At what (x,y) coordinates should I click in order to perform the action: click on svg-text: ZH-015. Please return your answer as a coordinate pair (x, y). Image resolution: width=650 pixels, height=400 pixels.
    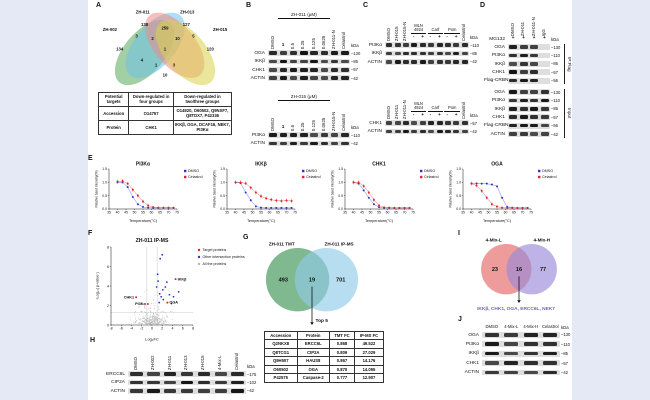
    Looking at the image, I should click on (220, 29).